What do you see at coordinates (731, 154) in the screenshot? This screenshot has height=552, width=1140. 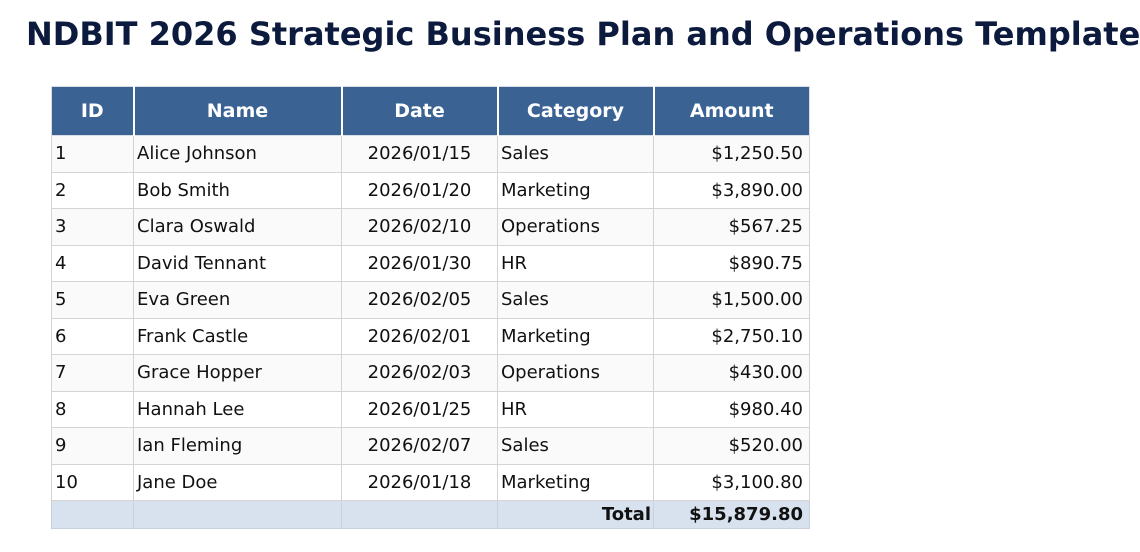 I see `cell-amount: $1,250.50` at bounding box center [731, 154].